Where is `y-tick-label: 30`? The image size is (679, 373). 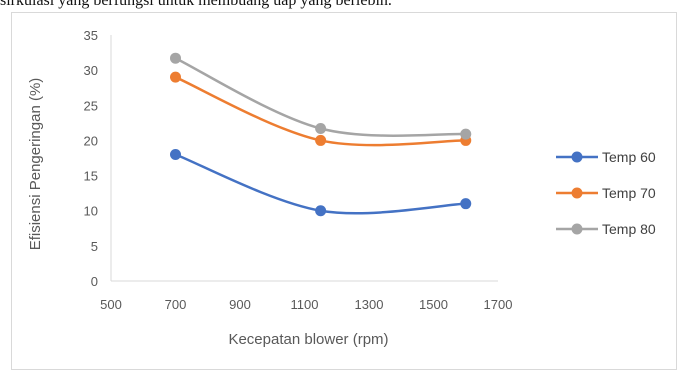 y-tick-label: 30 is located at coordinates (91, 70).